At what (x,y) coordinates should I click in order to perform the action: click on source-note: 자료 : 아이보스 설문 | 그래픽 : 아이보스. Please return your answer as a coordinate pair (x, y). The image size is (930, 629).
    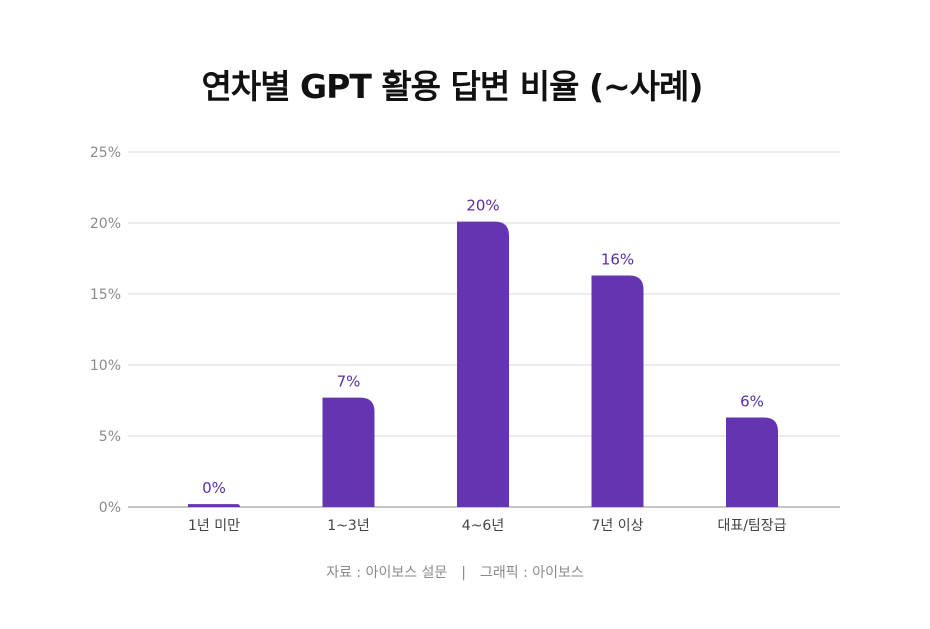
    Looking at the image, I should click on (455, 572).